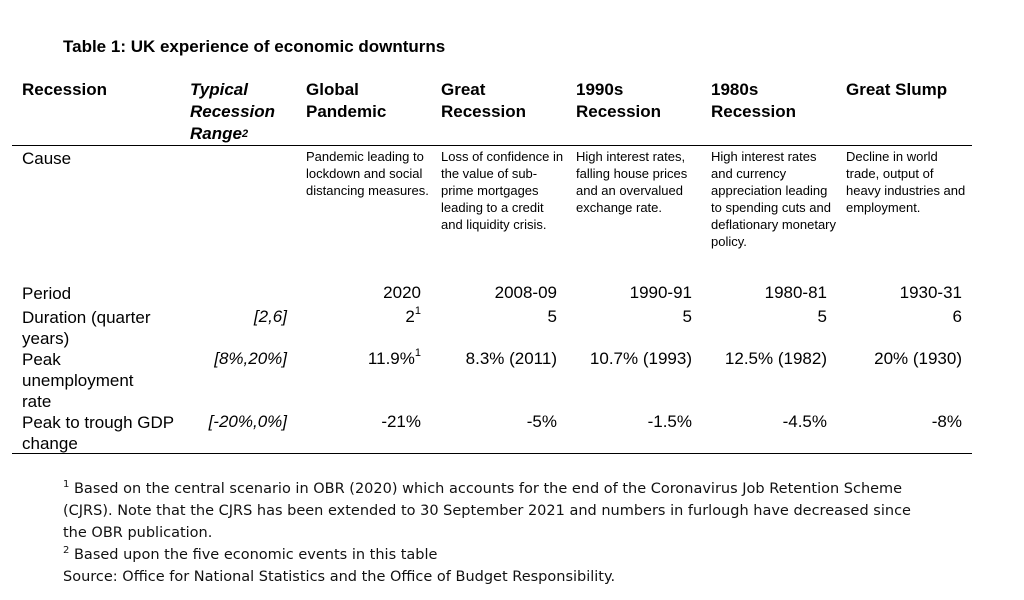 The height and width of the screenshot is (600, 1024). What do you see at coordinates (957, 316) in the screenshot?
I see `duration-great-slump: 6` at bounding box center [957, 316].